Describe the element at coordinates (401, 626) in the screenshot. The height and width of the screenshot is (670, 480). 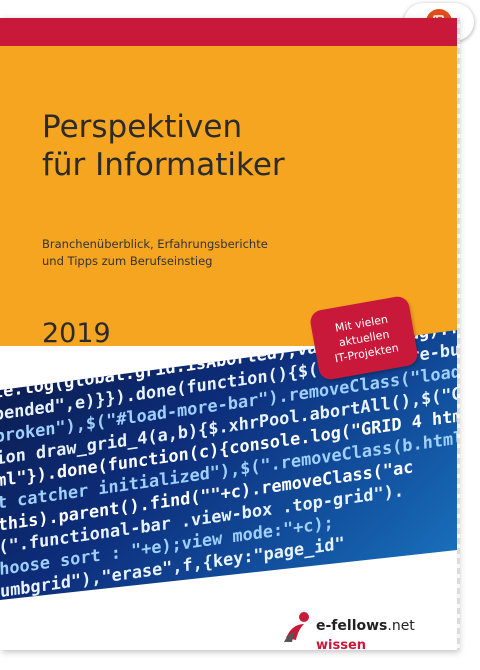
I see `publisher-name-suffix: .net` at that location.